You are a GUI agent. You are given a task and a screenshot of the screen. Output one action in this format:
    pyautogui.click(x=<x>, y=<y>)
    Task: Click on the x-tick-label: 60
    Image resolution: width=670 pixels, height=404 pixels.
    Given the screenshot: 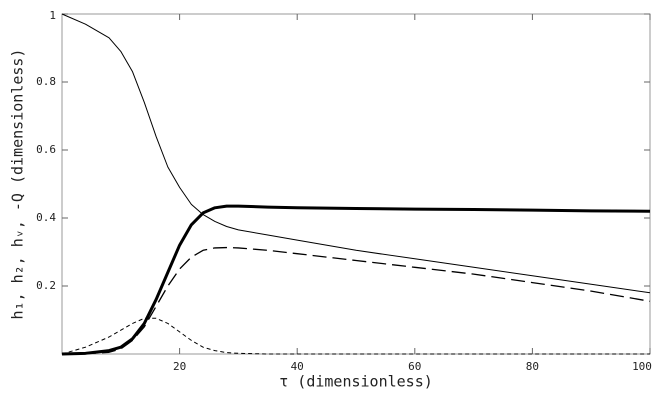 What is the action you would take?
    pyautogui.click(x=414, y=366)
    